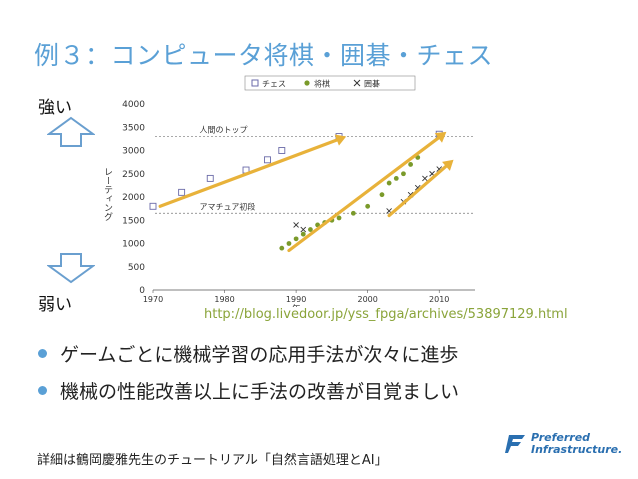  I want to click on y-tick-label: 500, so click(136, 268).